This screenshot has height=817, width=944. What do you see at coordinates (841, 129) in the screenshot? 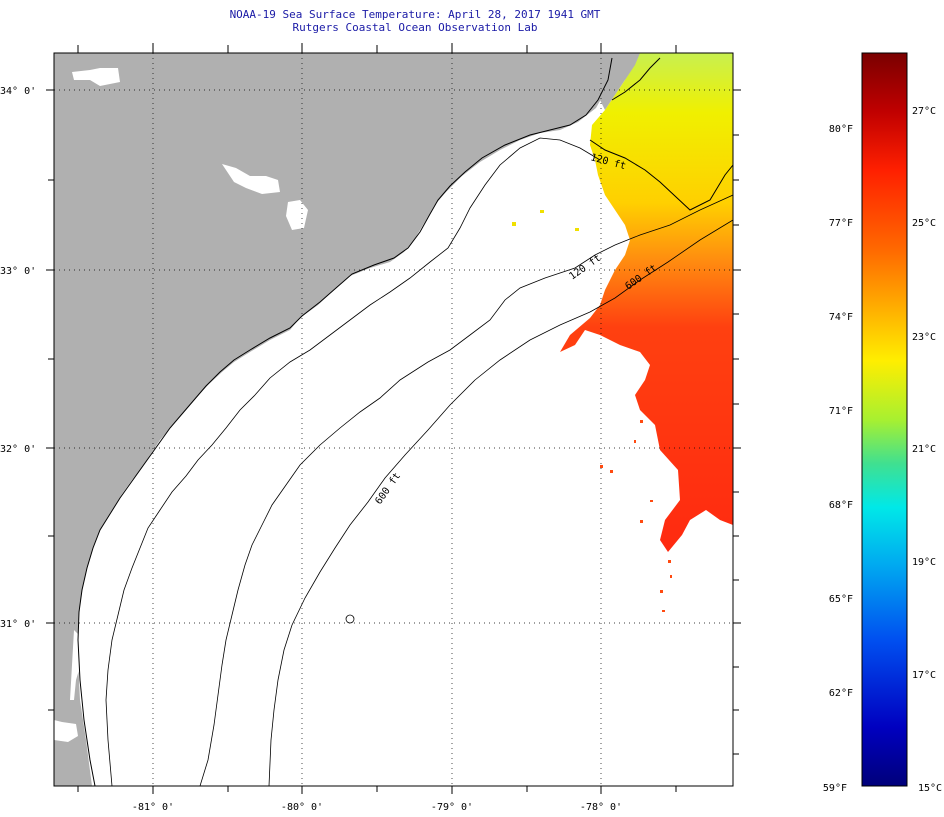
I see `fahrenheit-label: 80°F` at bounding box center [841, 129].